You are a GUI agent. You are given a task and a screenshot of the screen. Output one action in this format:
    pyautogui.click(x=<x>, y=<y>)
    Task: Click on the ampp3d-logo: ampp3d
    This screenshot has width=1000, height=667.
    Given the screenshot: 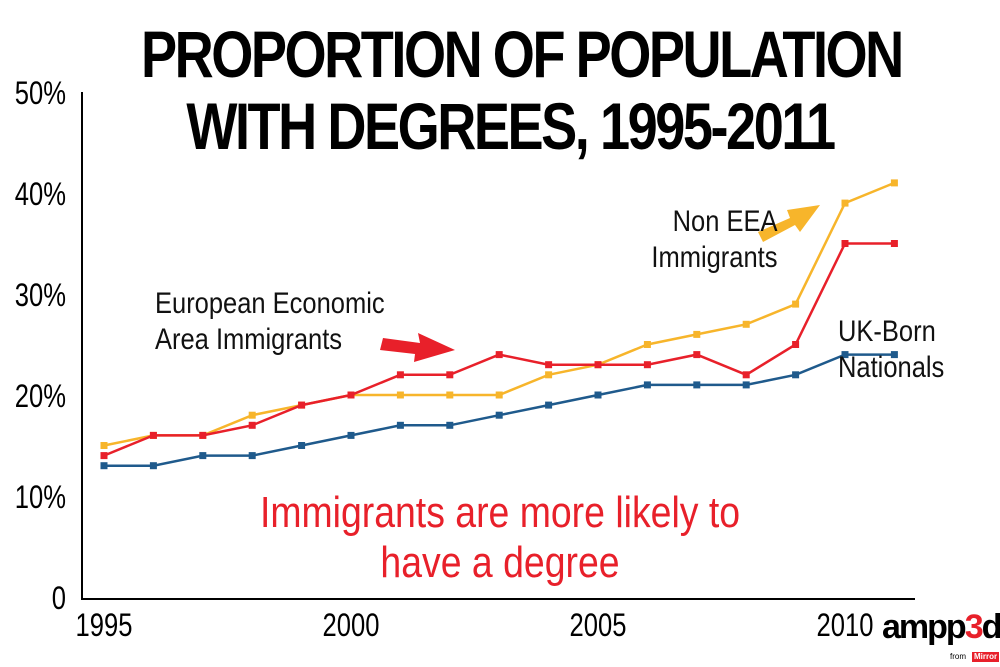 What is the action you would take?
    pyautogui.click(x=941, y=627)
    